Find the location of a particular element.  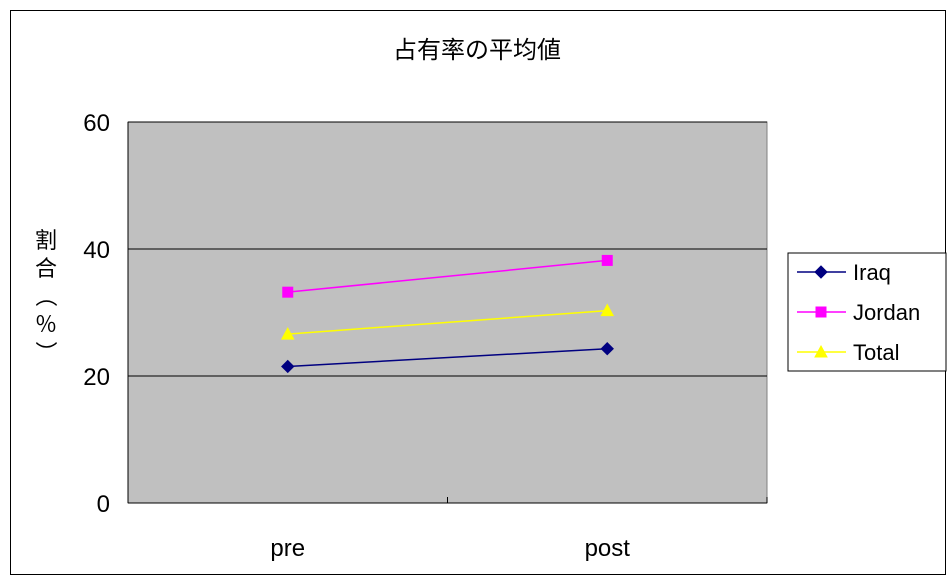

y-axis-label-char: 合 is located at coordinates (46, 269).